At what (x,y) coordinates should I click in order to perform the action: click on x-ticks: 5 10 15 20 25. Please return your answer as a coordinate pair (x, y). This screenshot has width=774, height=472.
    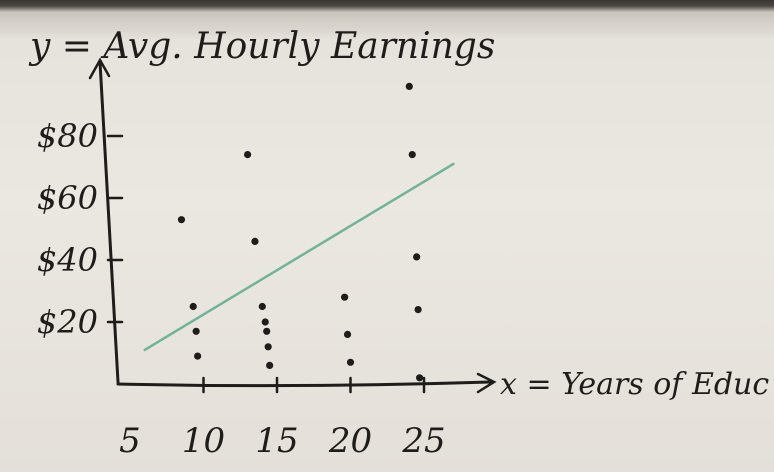
    Looking at the image, I should click on (282, 418).